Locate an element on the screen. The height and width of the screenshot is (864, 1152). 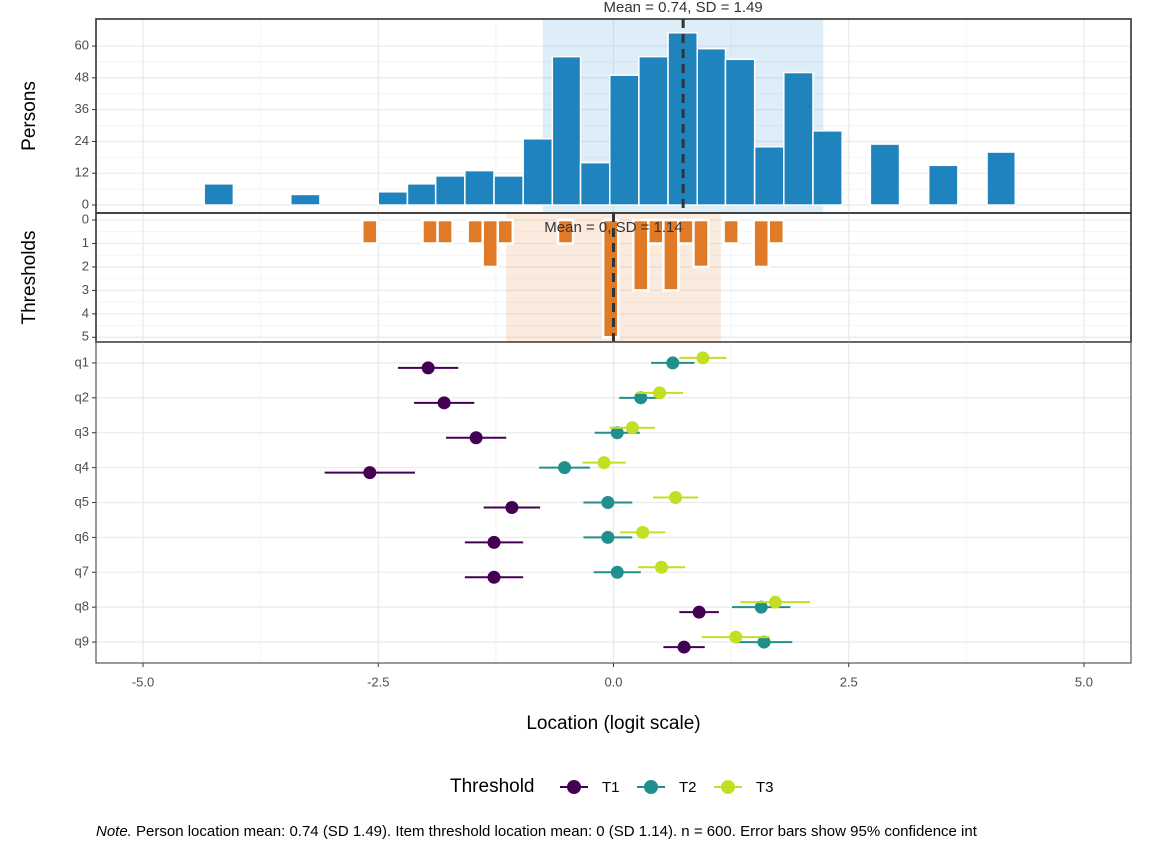
legend-label: T2 is located at coordinates (688, 787).